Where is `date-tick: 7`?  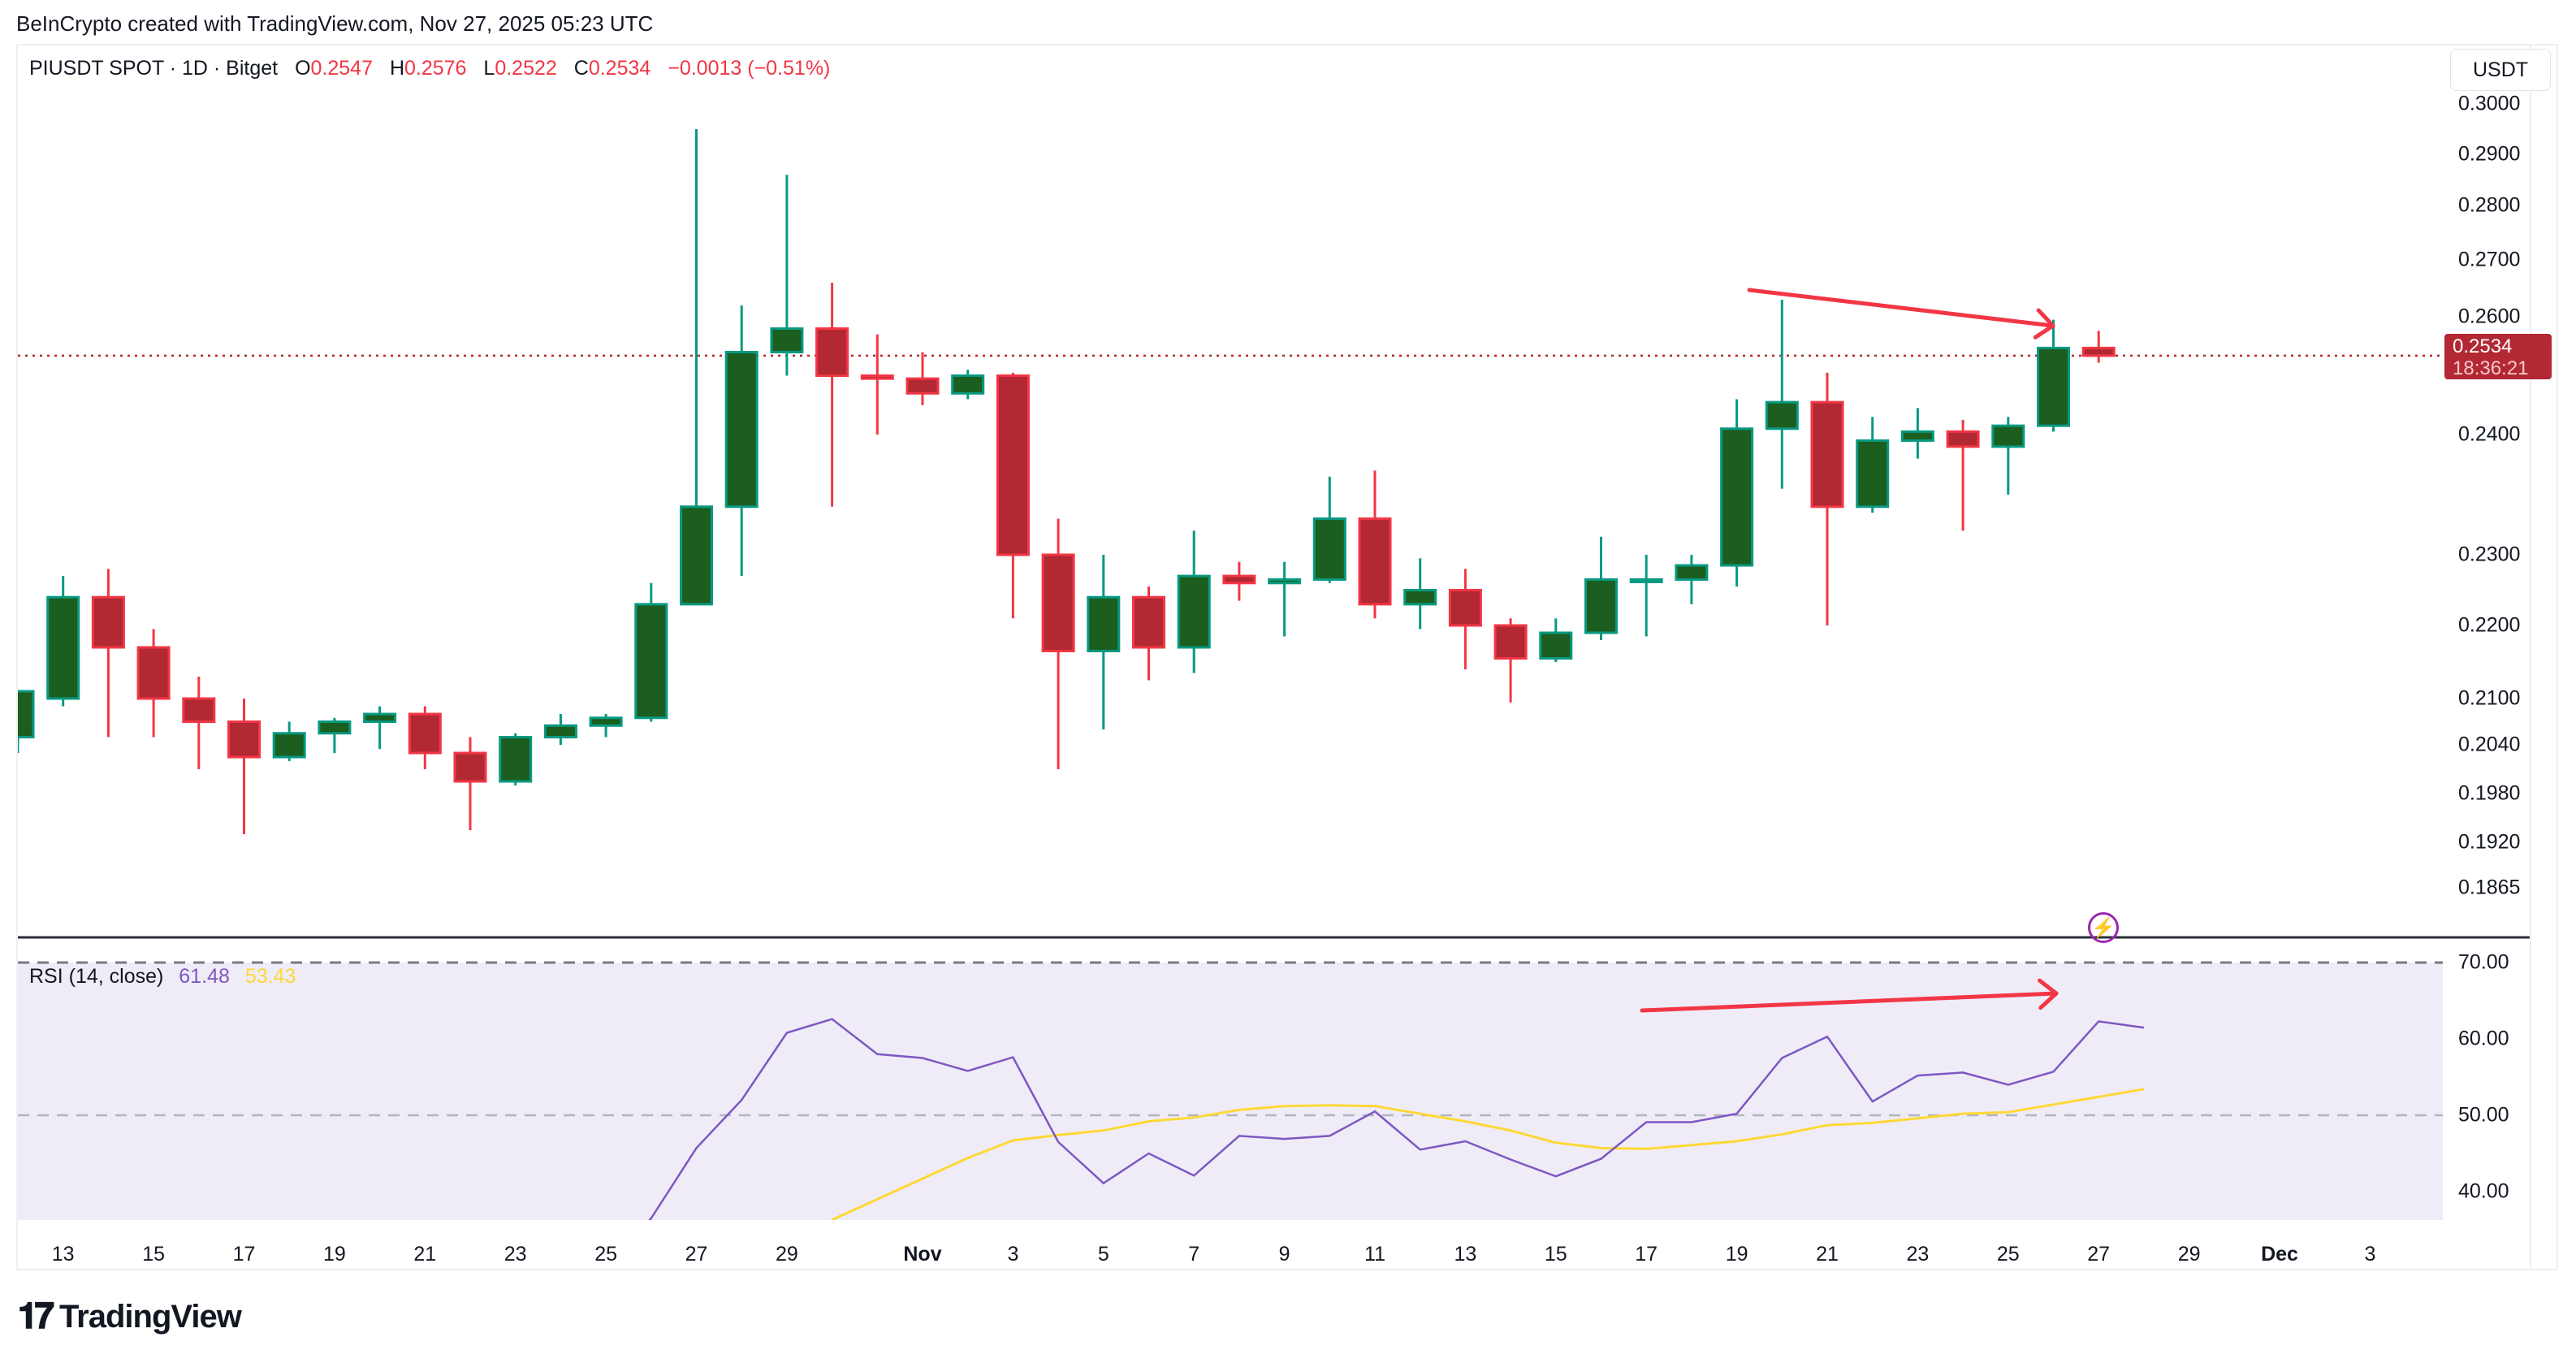 date-tick: 7 is located at coordinates (1194, 1254).